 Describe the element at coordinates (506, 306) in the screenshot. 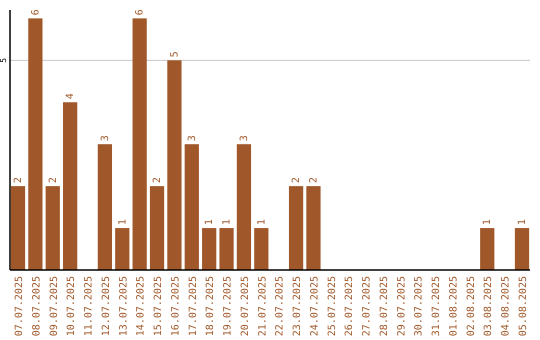

I see `x-tick-label: 04.08.2025` at that location.